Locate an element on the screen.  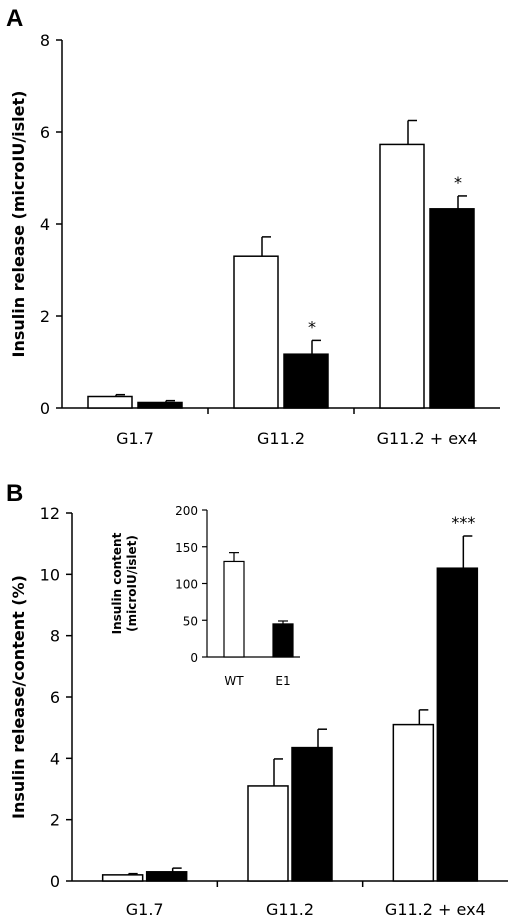
y-tick-label: 10 is located at coordinates (50, 574).